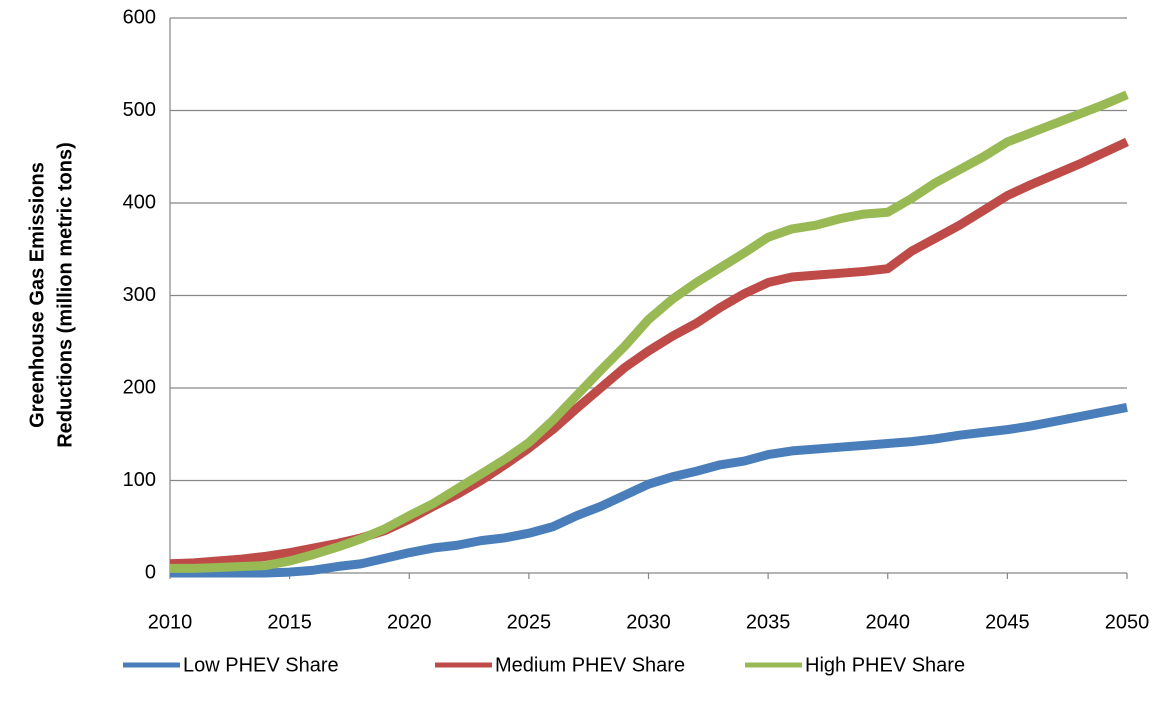 The image size is (1173, 715). What do you see at coordinates (888, 622) in the screenshot?
I see `x-tick-label: 2040` at bounding box center [888, 622].